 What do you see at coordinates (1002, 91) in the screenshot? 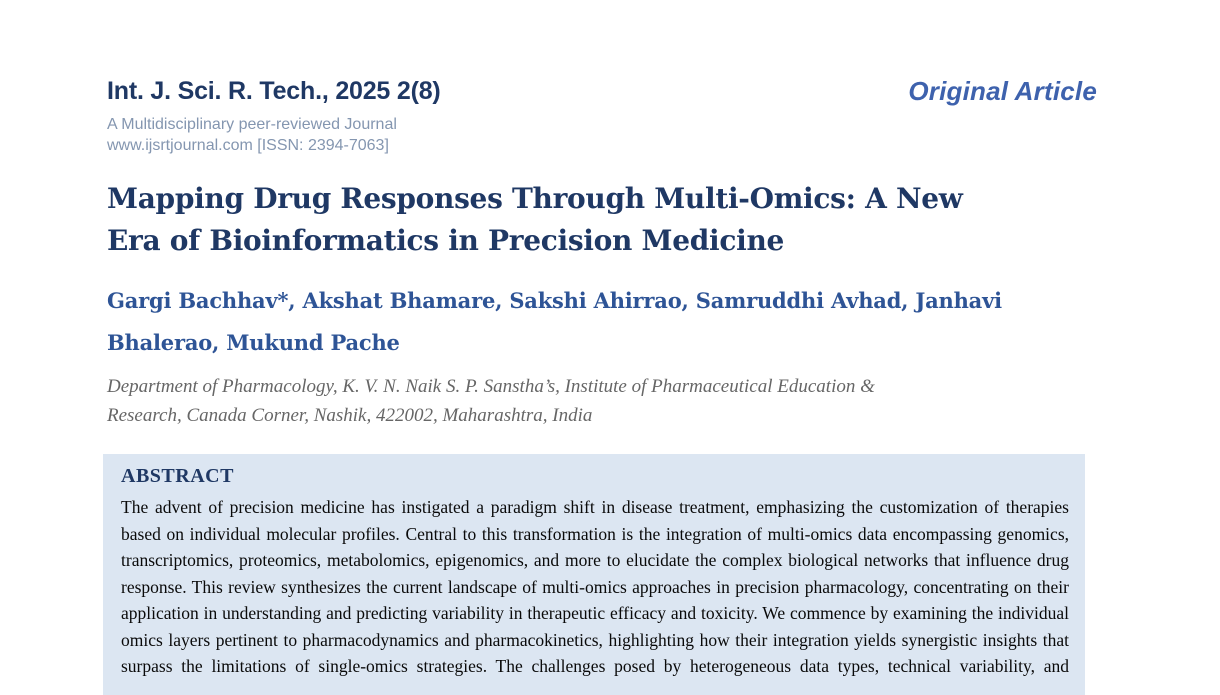
I see `article-type-label: Original Article` at bounding box center [1002, 91].